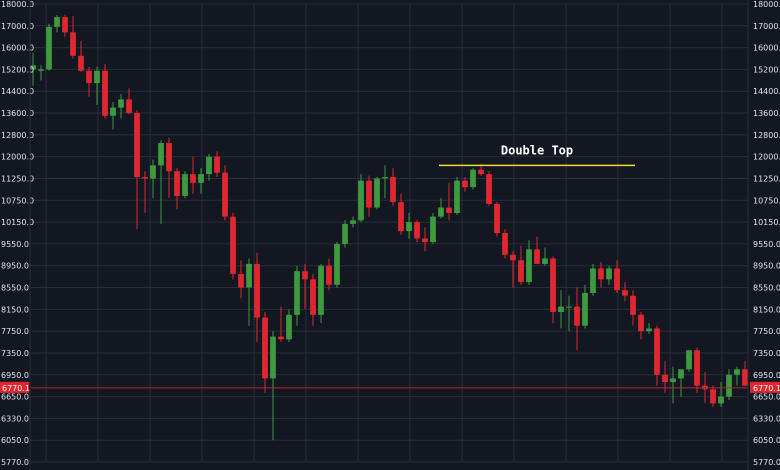 The width and height of the screenshot is (780, 470). What do you see at coordinates (766, 48) in the screenshot?
I see `y-tick-label-right: 16000.0` at bounding box center [766, 48].